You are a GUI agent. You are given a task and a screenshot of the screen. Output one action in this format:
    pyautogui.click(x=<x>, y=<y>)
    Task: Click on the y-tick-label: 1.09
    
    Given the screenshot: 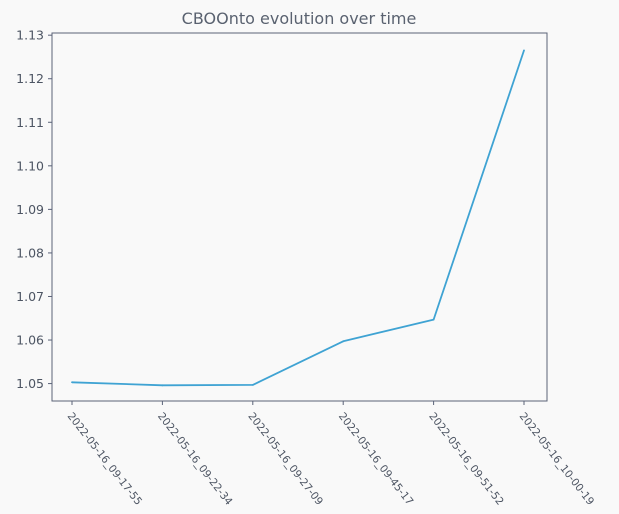 What is the action you would take?
    pyautogui.click(x=30, y=209)
    